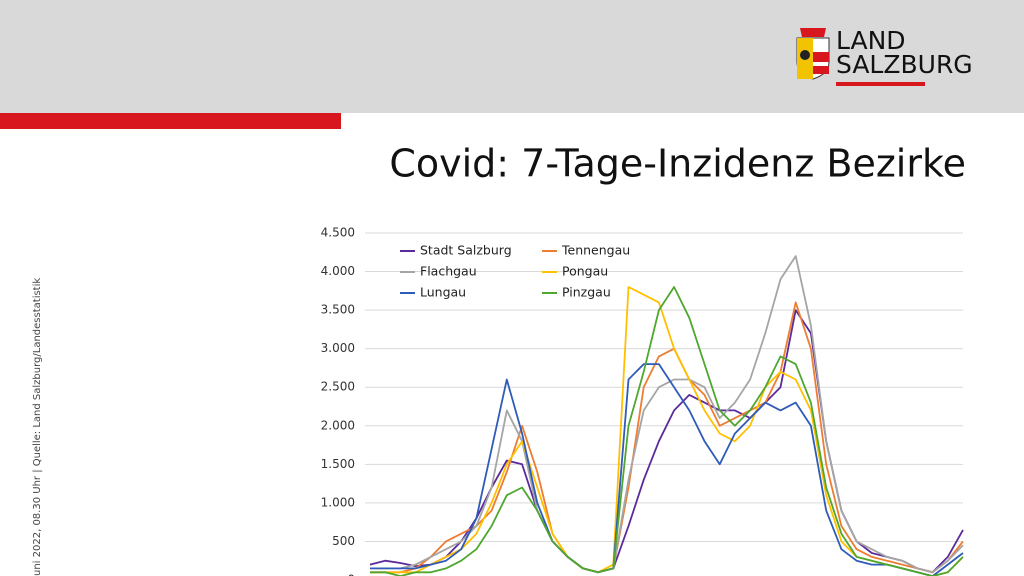 The image size is (1024, 576). Describe the element at coordinates (338, 310) in the screenshot. I see `y-tick-label: 3.500` at that location.